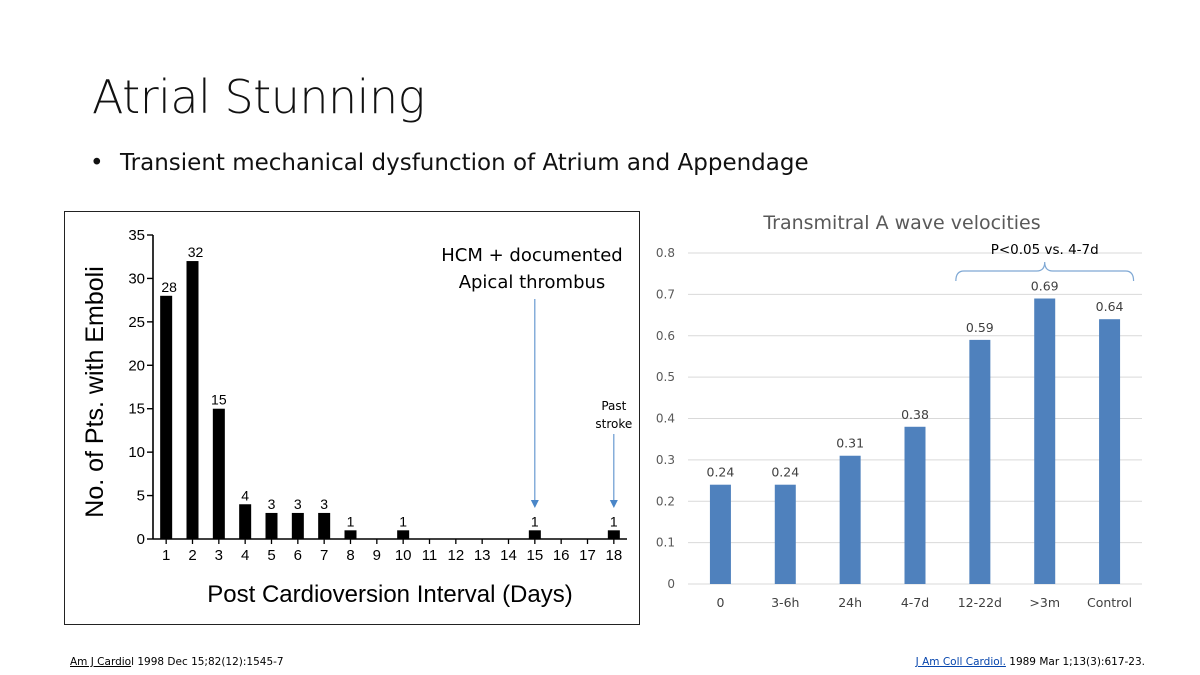 This screenshot has width=1200, height=675. Describe the element at coordinates (665, 460) in the screenshot. I see `y-tick-label: 0.3` at that location.